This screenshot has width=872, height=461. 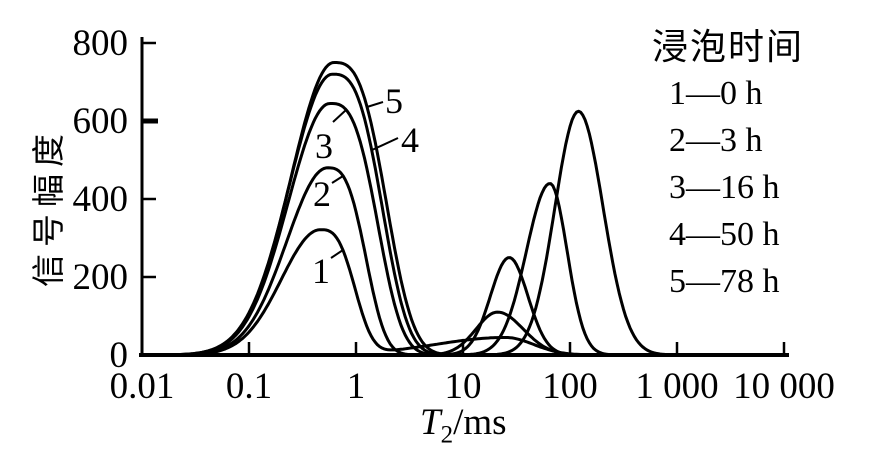 I want to click on x-tick-label: 1 000, so click(x=676, y=386).